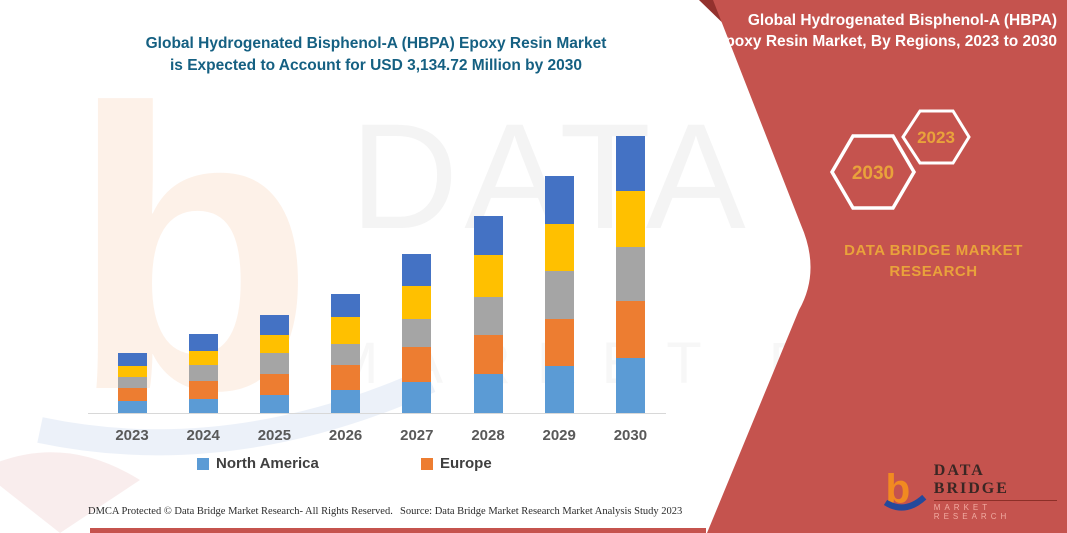  What do you see at coordinates (466, 463) in the screenshot?
I see `legend-label: Europe` at bounding box center [466, 463].